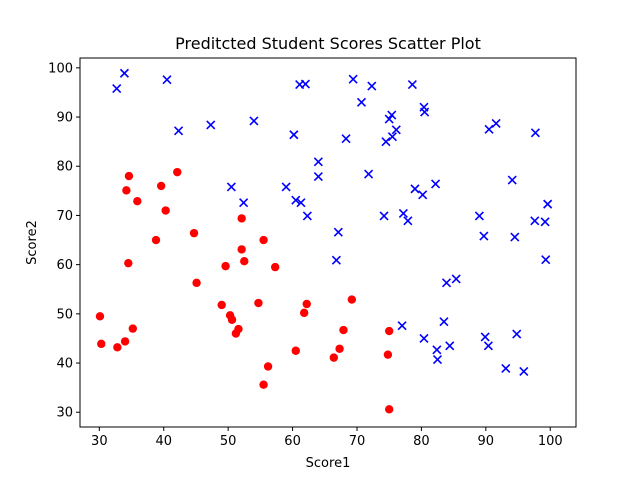 This screenshot has height=480, width=640. I want to click on y-tick-label: 40, so click(64, 364).